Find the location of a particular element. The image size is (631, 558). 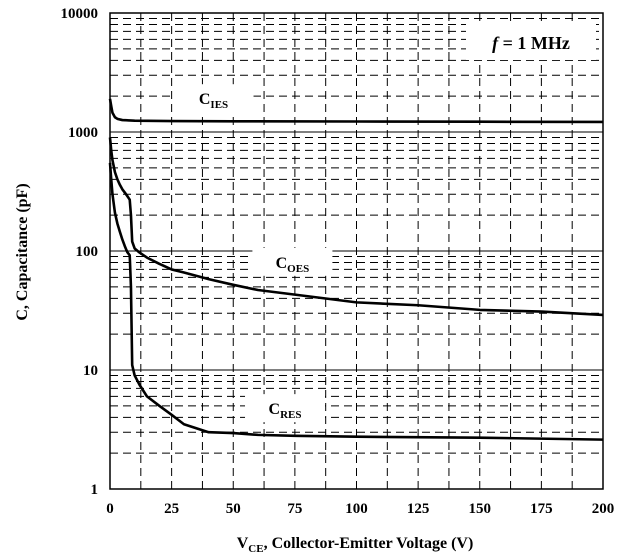

frequency-annotation: f = 1 MHz is located at coordinates (531, 43).